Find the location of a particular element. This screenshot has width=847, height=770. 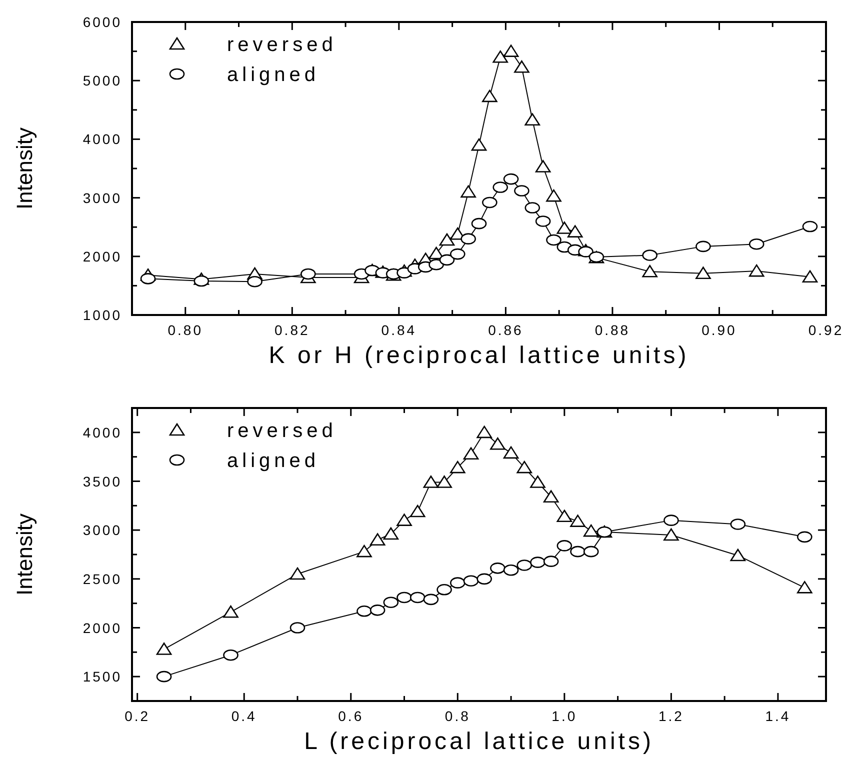

x-tick-label: 1.4 is located at coordinates (778, 716).